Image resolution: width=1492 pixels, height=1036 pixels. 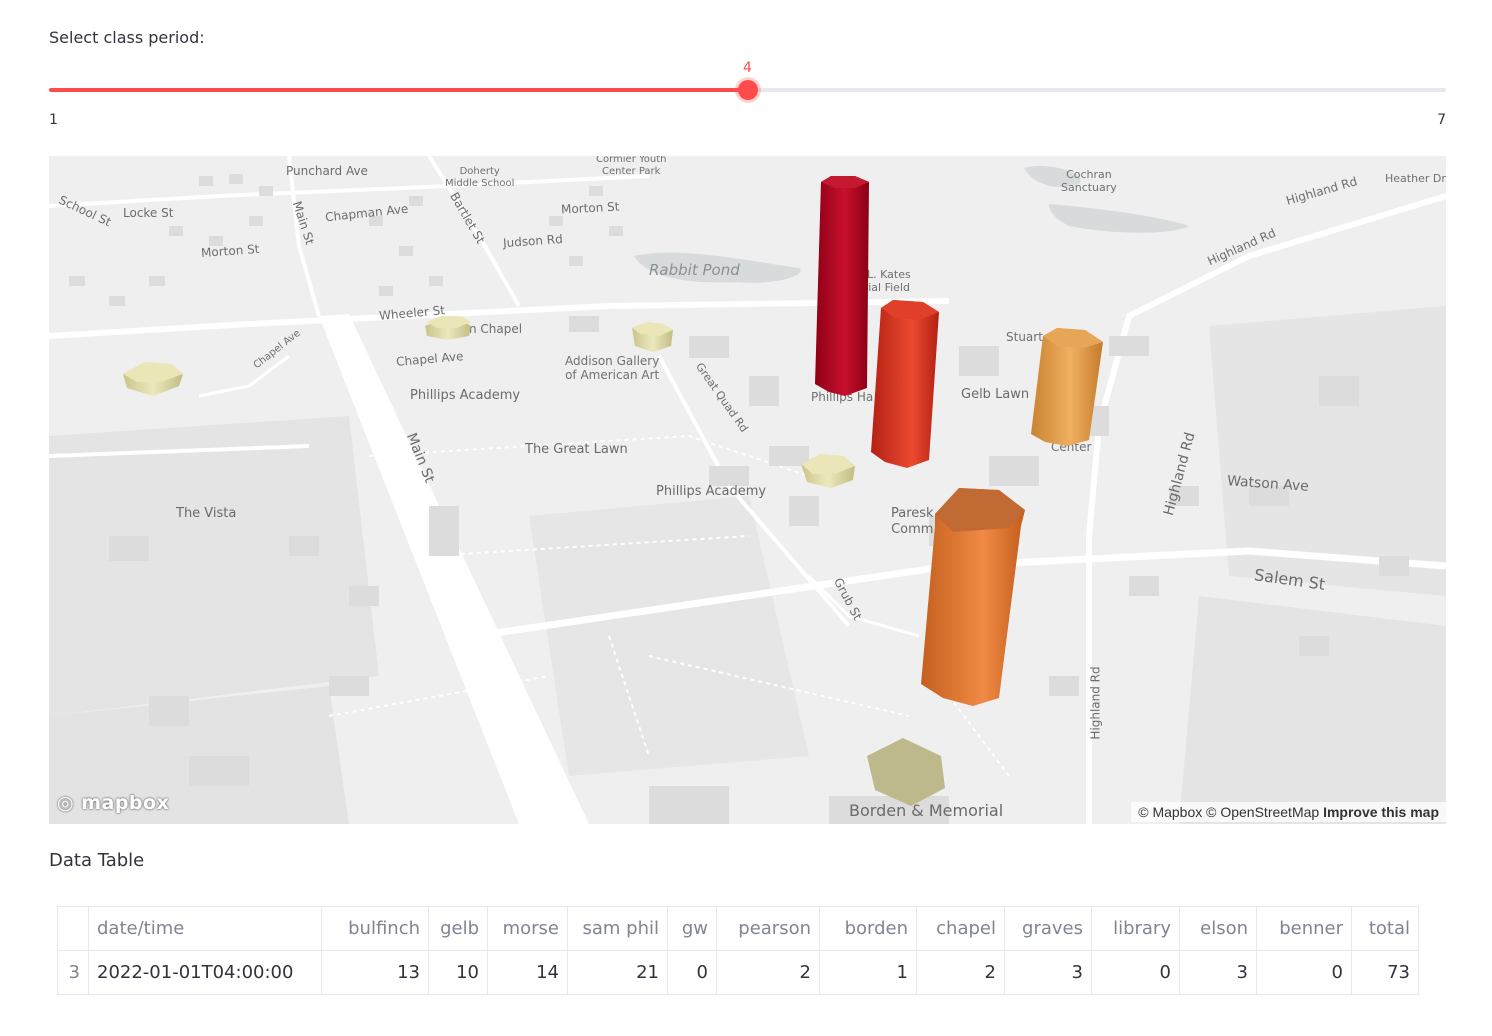 What do you see at coordinates (97, 860) in the screenshot?
I see `data-table-title: Data Table` at bounding box center [97, 860].